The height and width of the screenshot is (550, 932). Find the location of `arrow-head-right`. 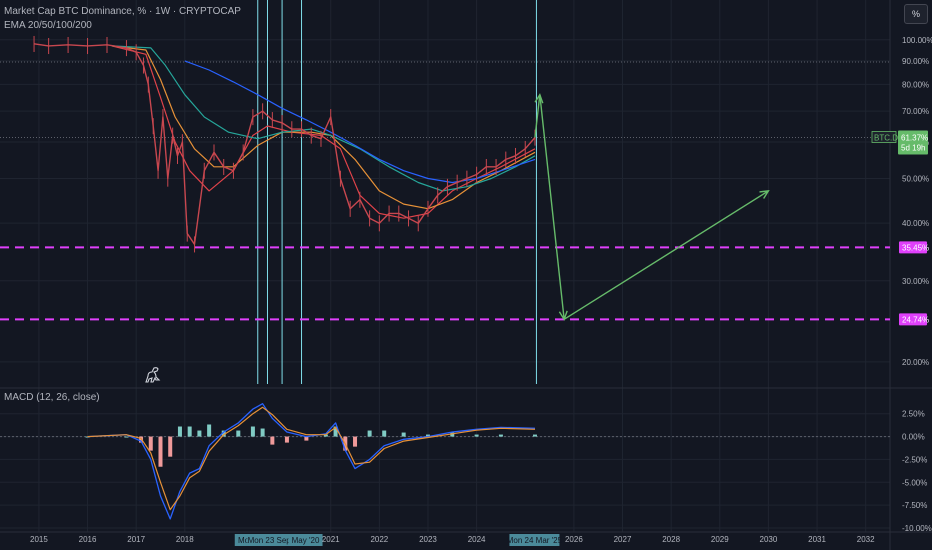

arrow-head-right is located at coordinates (764, 194).